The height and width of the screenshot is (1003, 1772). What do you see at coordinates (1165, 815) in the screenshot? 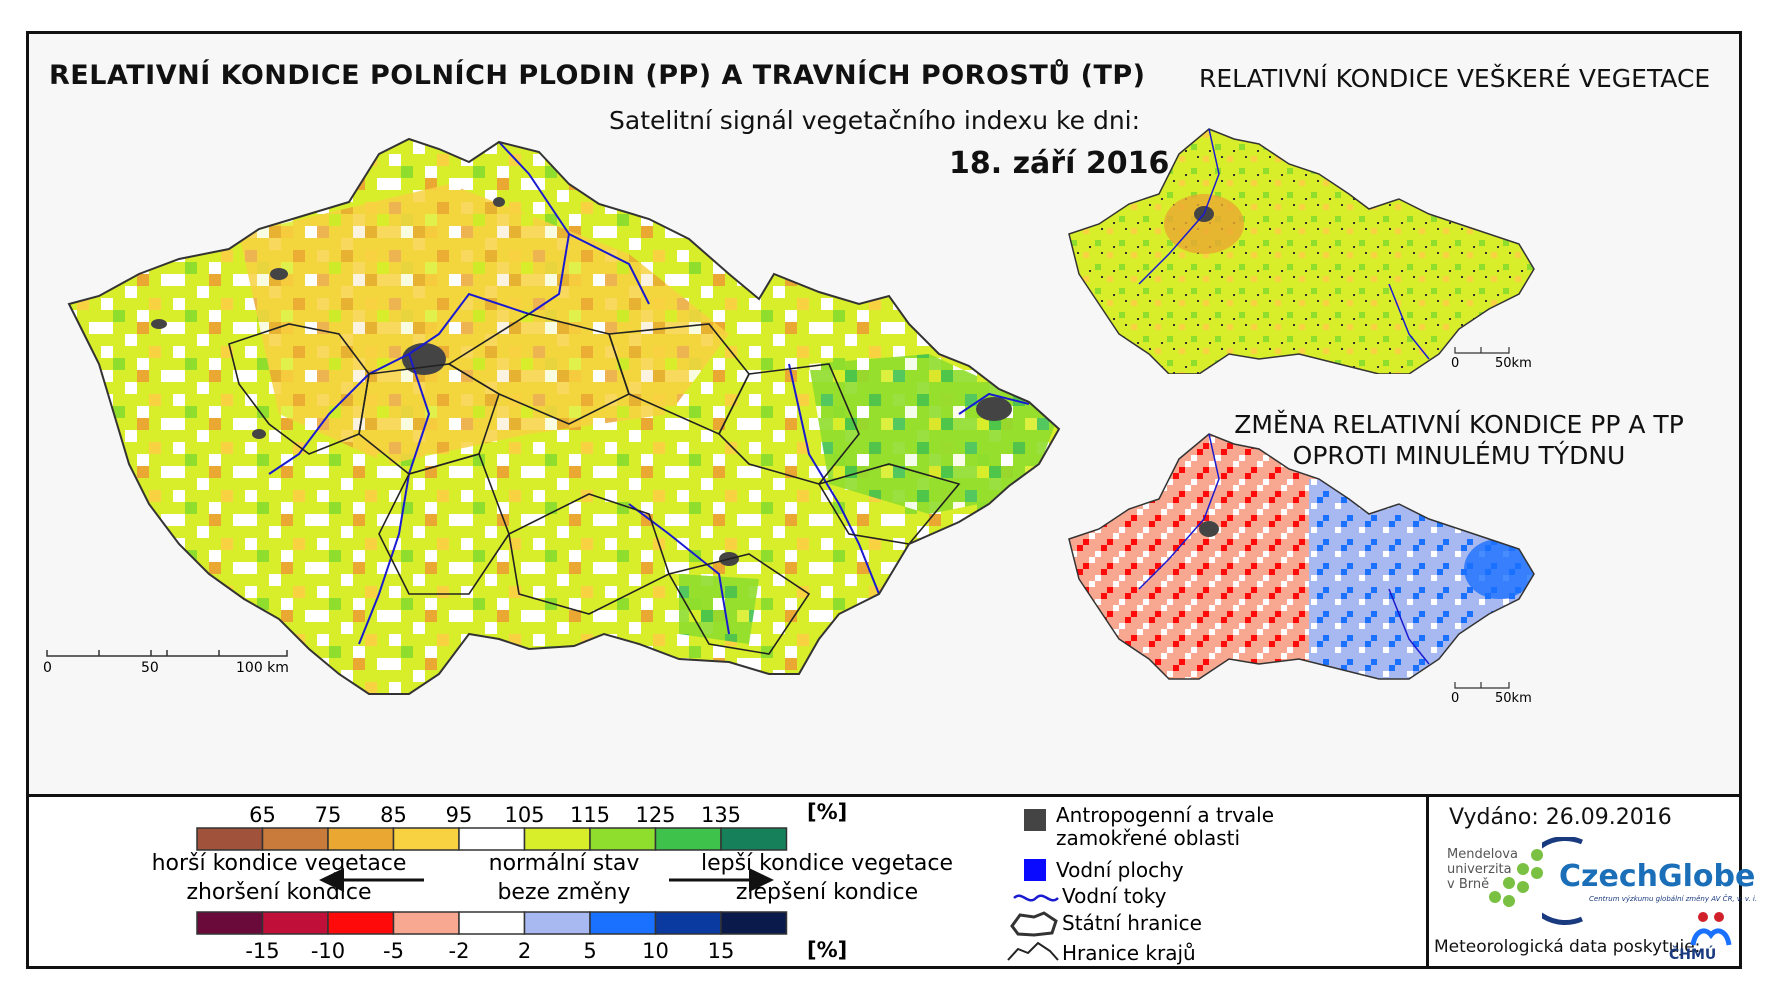
I see `anthropogenic-line1: Antropogenní a trvale` at bounding box center [1165, 815].